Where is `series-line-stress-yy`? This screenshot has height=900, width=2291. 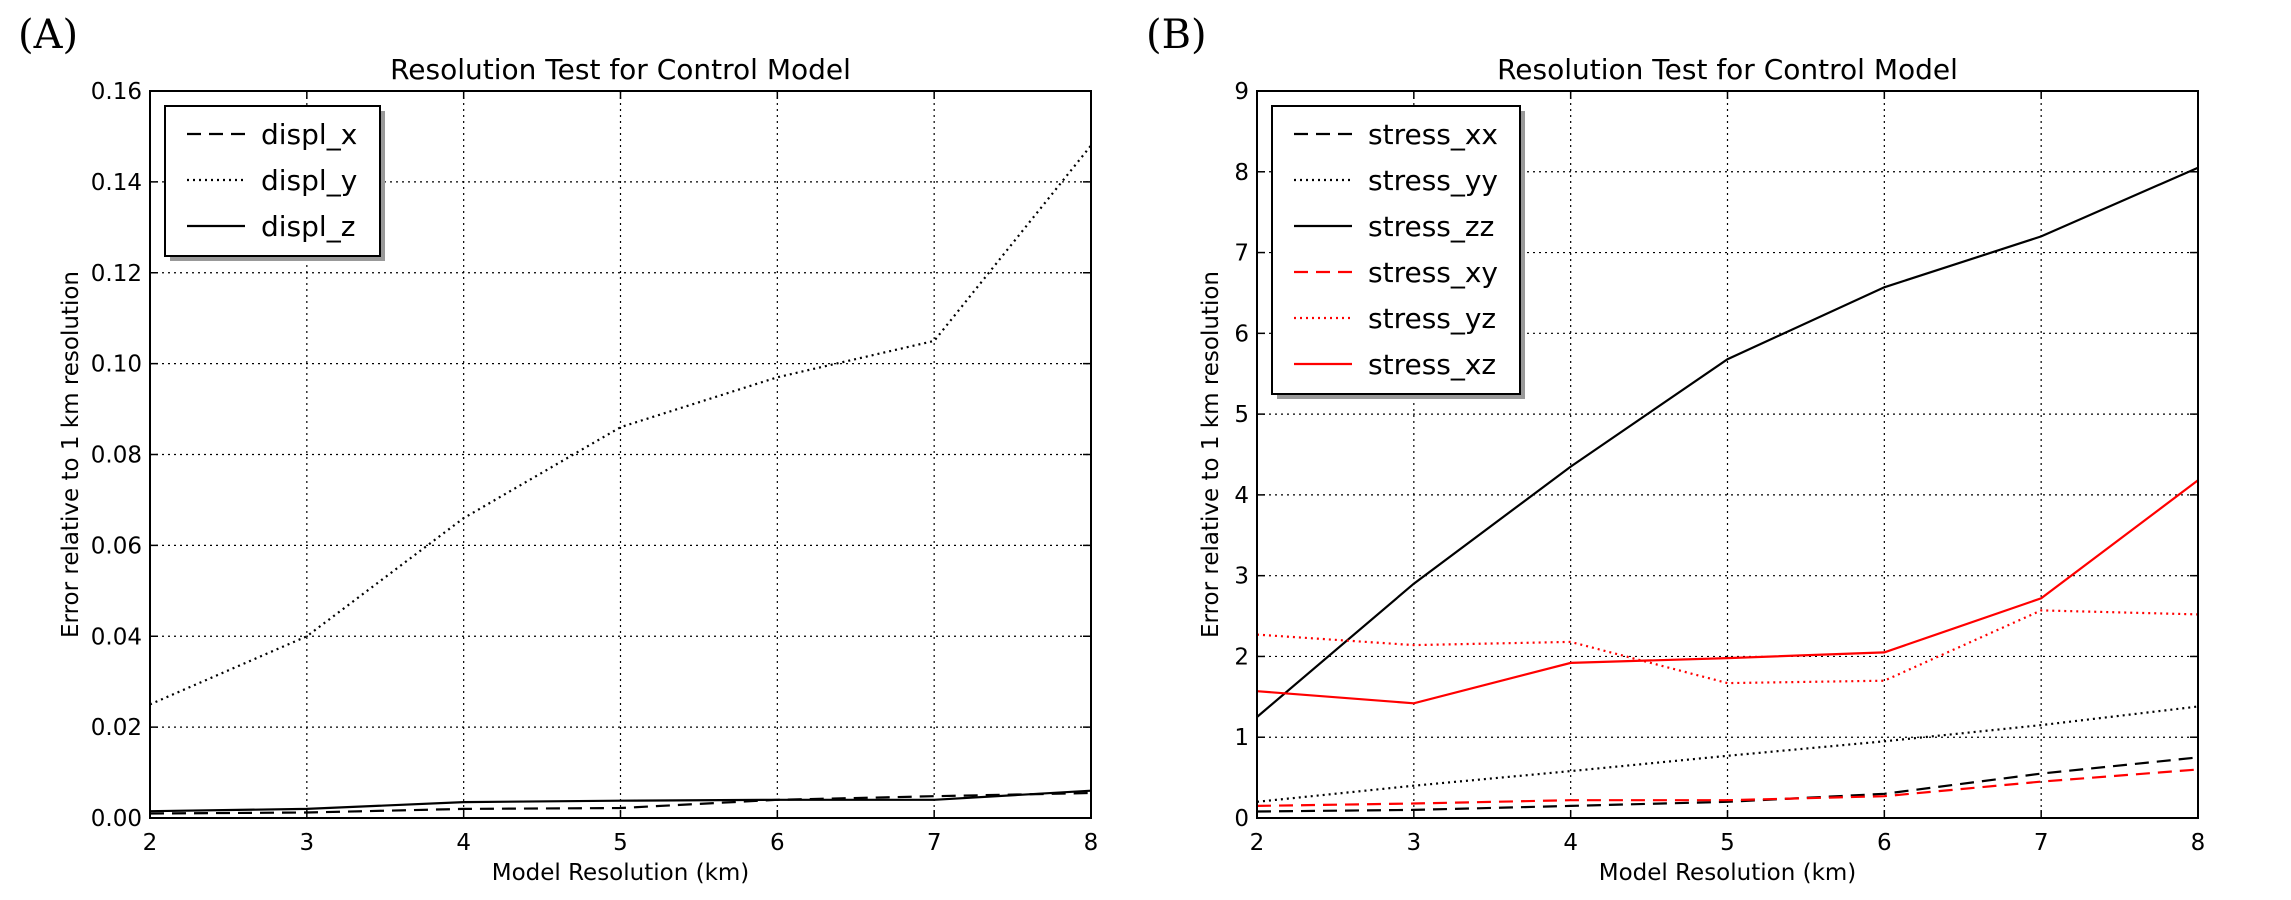 series-line-stress-yy is located at coordinates (1727, 754).